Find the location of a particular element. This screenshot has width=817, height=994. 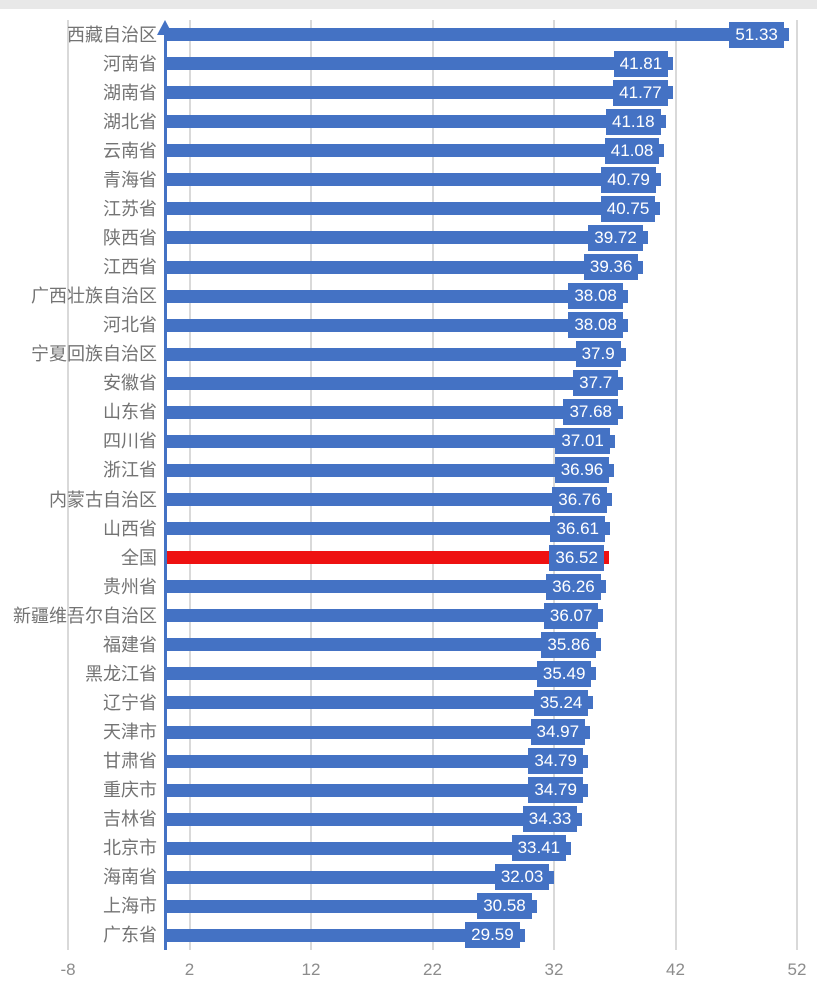

axis-arrow-up-icon is located at coordinates (165, 27).